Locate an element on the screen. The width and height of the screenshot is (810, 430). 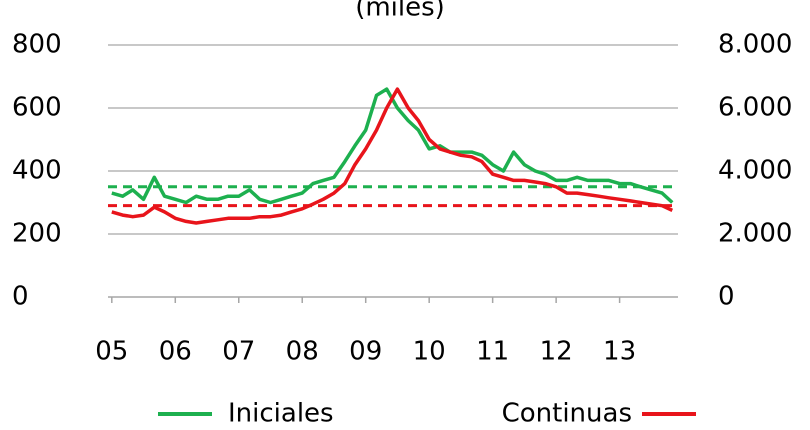
x-tick-label: 08 is located at coordinates (302, 352).